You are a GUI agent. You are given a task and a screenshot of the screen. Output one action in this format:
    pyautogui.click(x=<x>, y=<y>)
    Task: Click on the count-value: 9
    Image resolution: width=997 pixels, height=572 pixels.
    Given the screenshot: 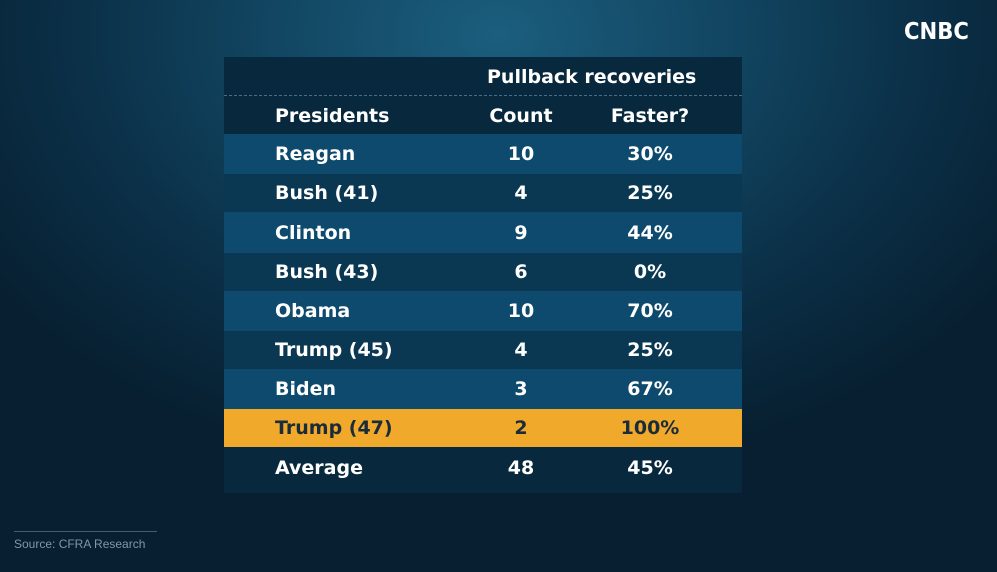 What is the action you would take?
    pyautogui.click(x=521, y=232)
    